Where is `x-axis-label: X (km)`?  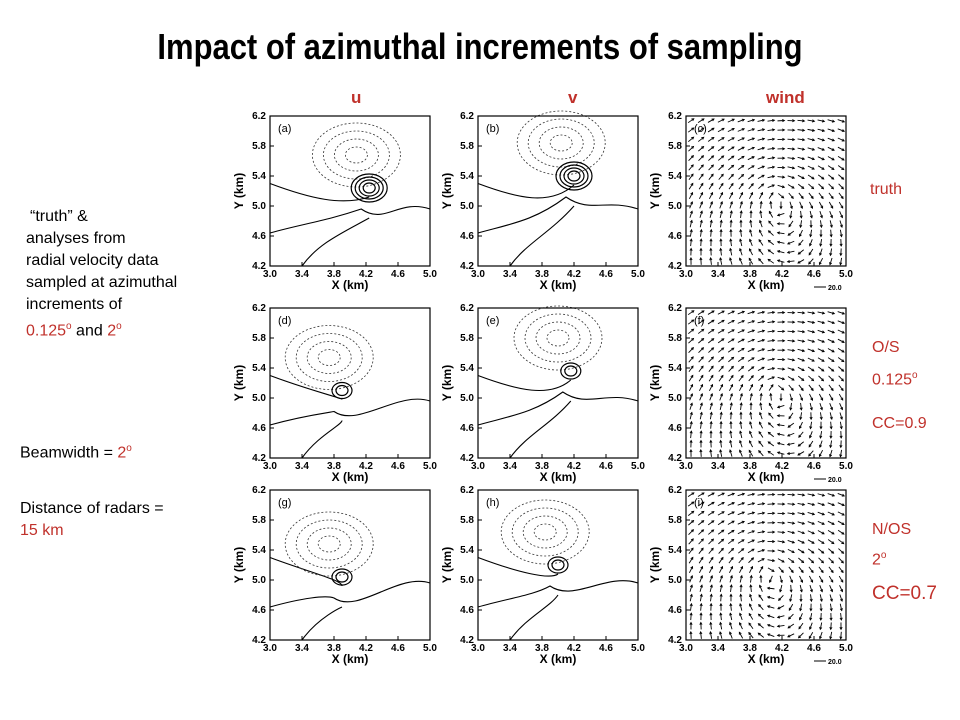 x-axis-label: X (km) is located at coordinates (558, 659).